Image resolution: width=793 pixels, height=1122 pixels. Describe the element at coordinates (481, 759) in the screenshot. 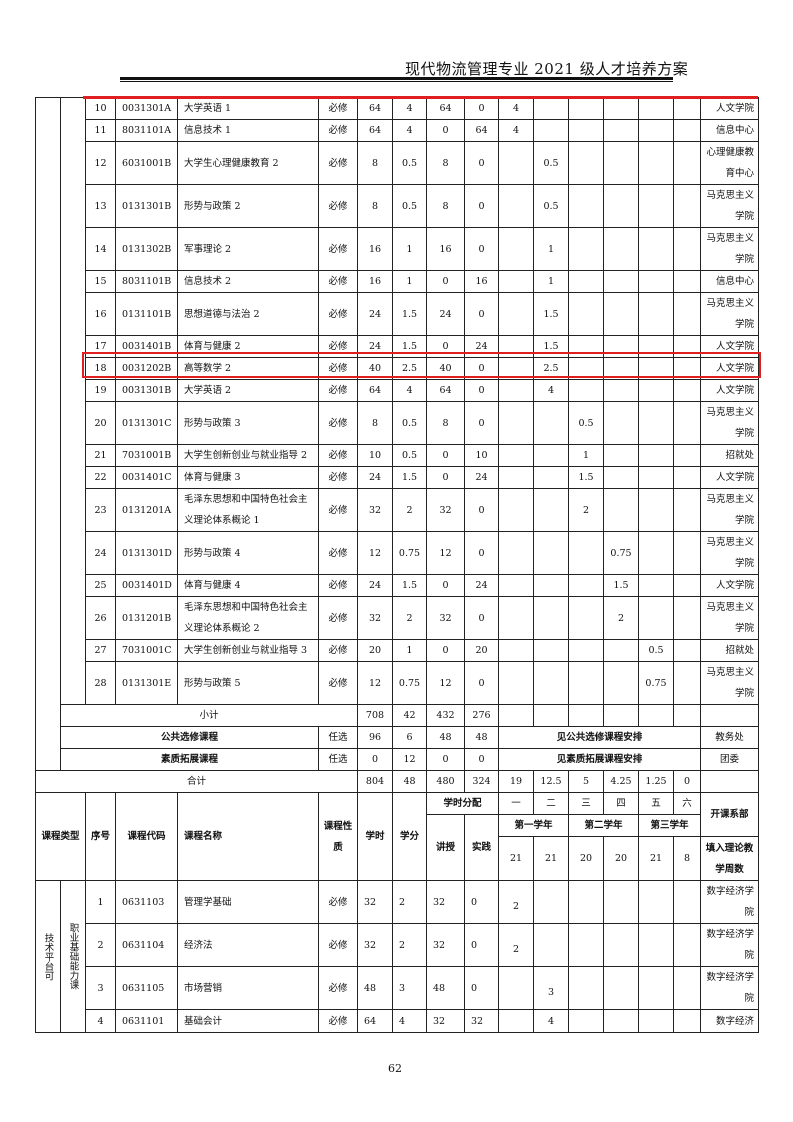

I see `quality-extension-practice: 0` at that location.